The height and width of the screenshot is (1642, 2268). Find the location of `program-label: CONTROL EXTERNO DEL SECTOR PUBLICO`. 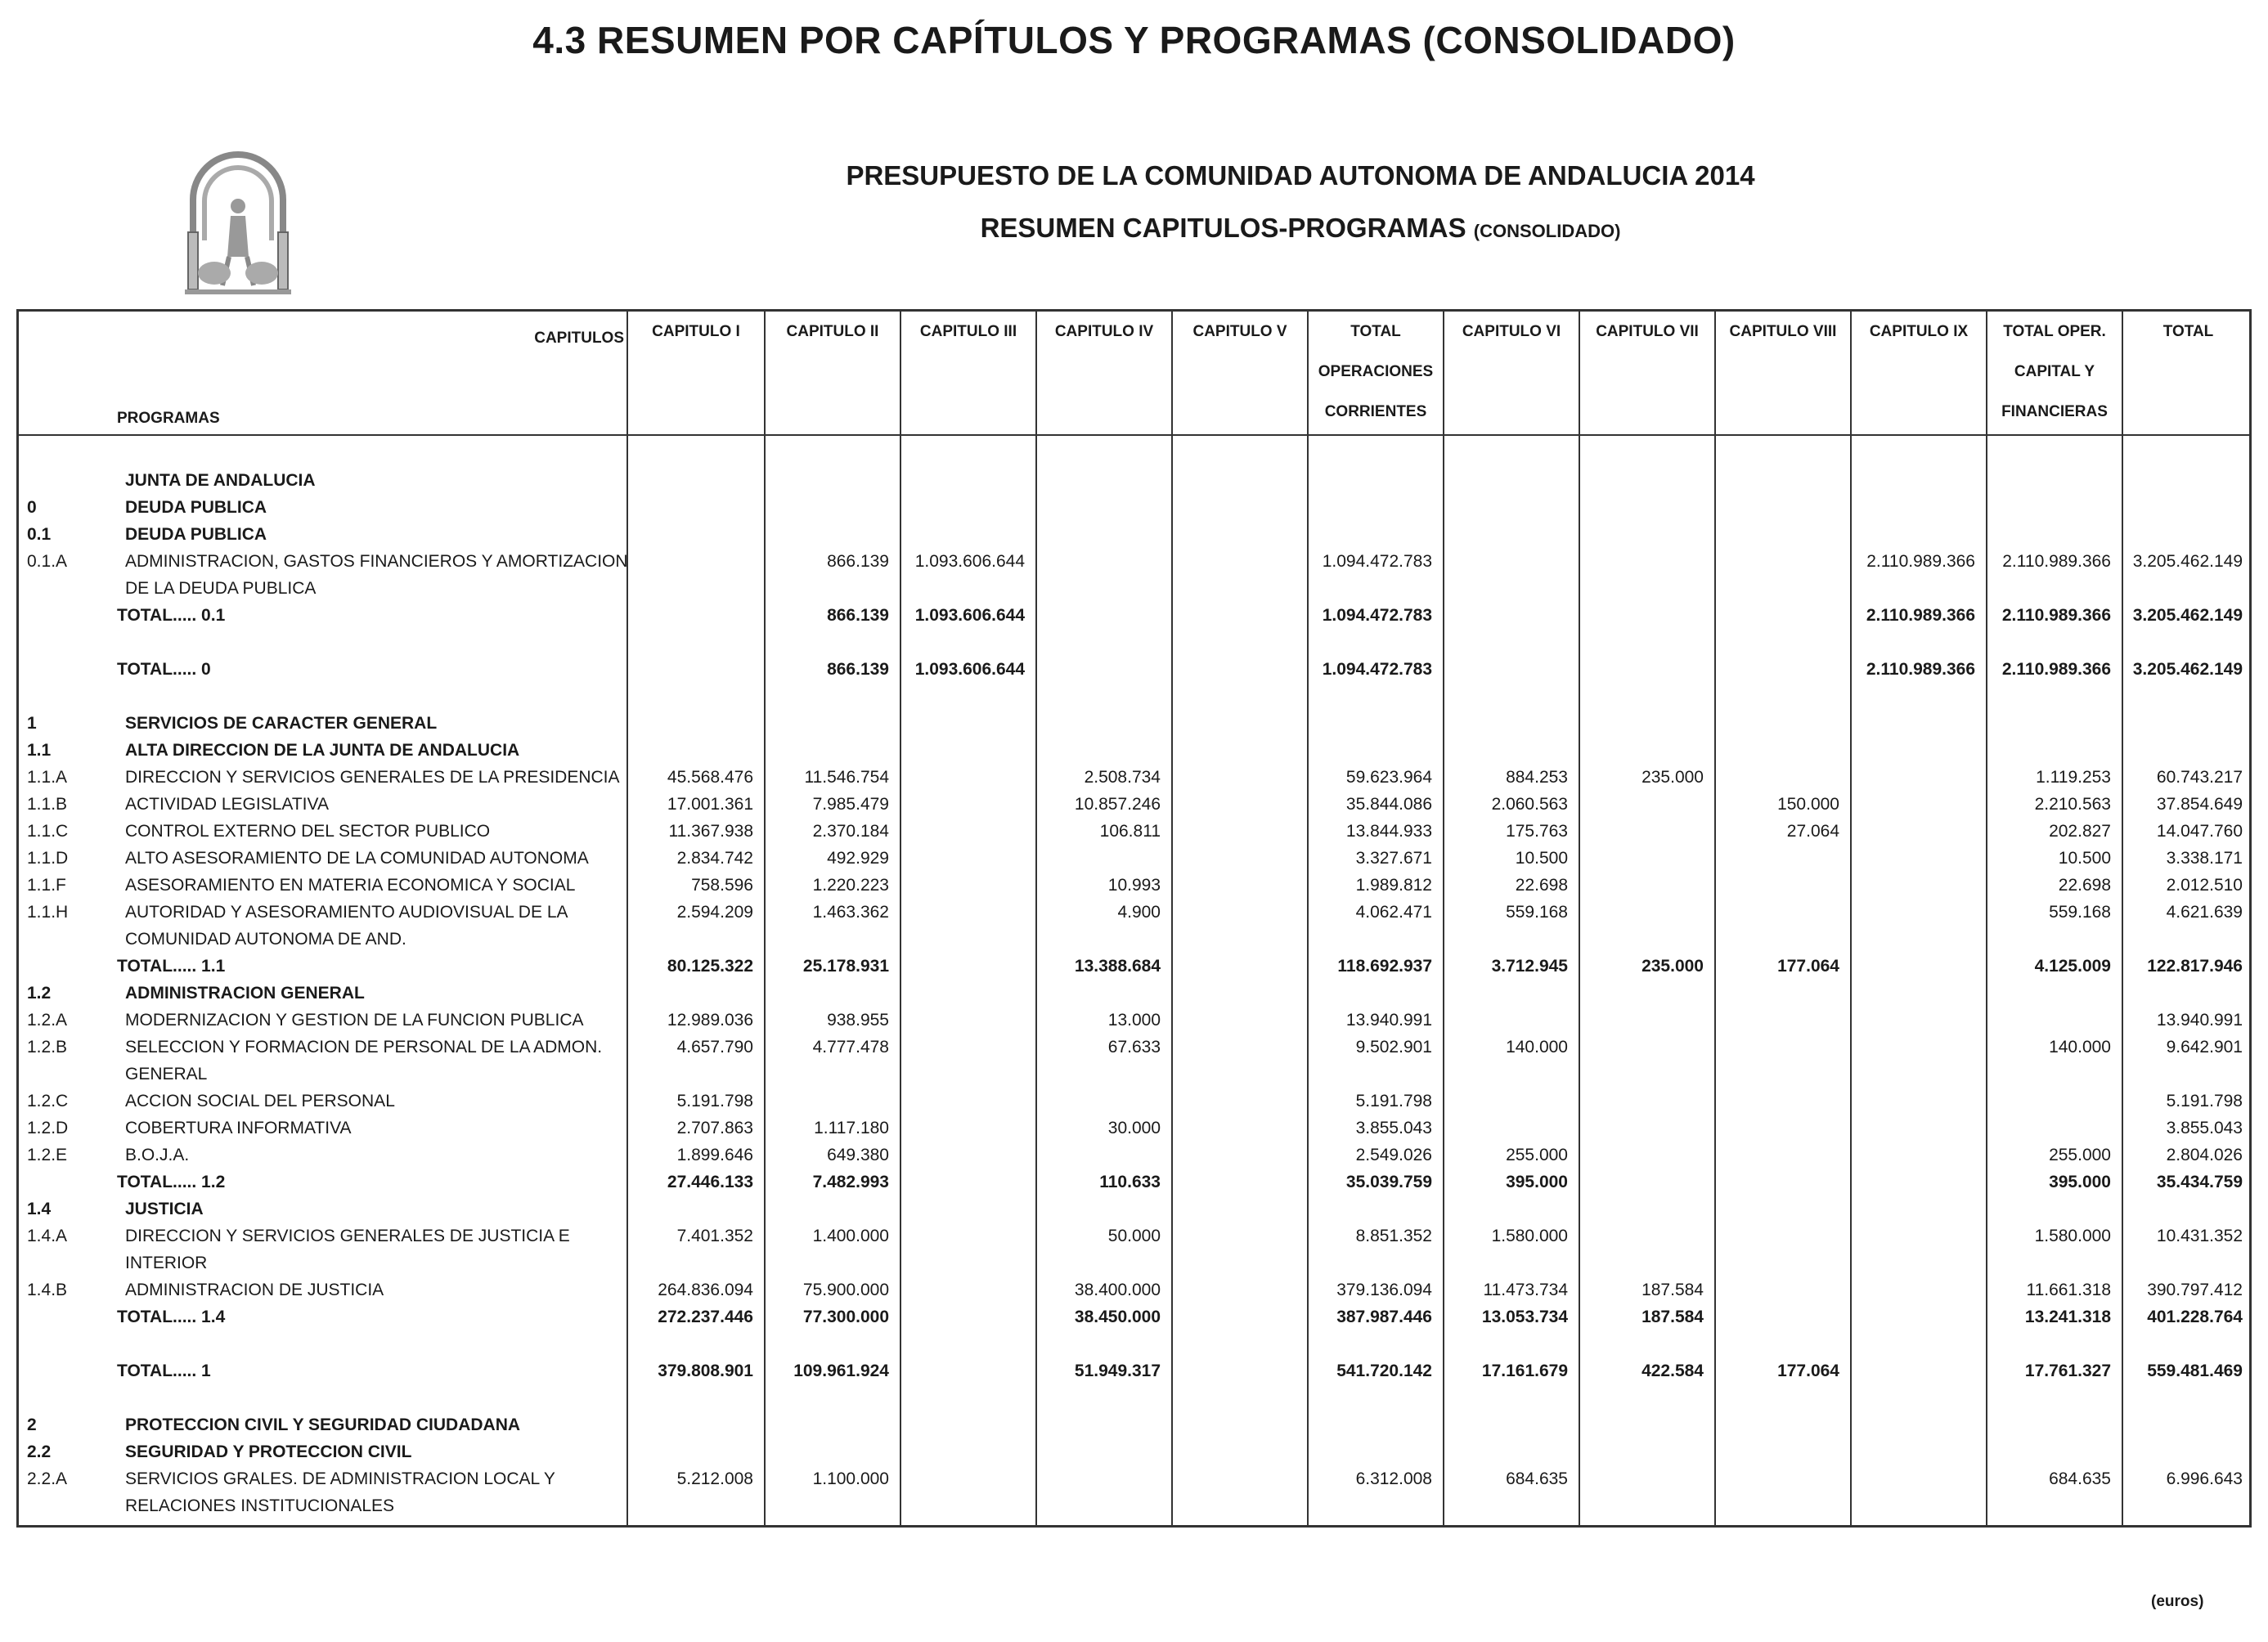

program-label: CONTROL EXTERNO DEL SECTOR PUBLICO is located at coordinates (308, 831).